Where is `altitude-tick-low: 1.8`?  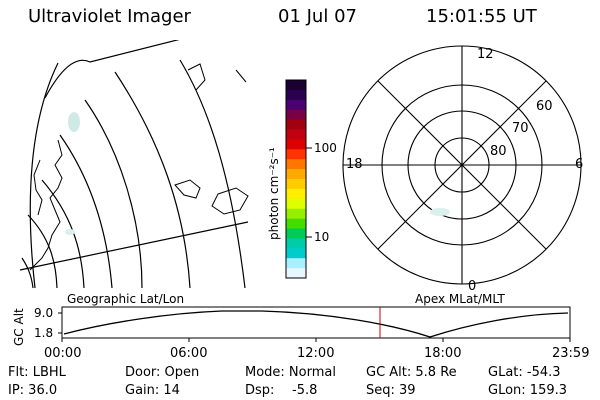 altitude-tick-low: 1.8 is located at coordinates (43, 333).